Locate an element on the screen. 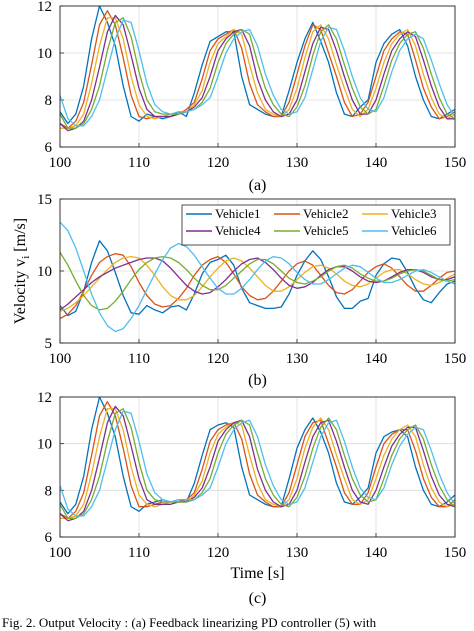 The height and width of the screenshot is (631, 474). legend-item: Vehicle6 is located at coordinates (399, 230).